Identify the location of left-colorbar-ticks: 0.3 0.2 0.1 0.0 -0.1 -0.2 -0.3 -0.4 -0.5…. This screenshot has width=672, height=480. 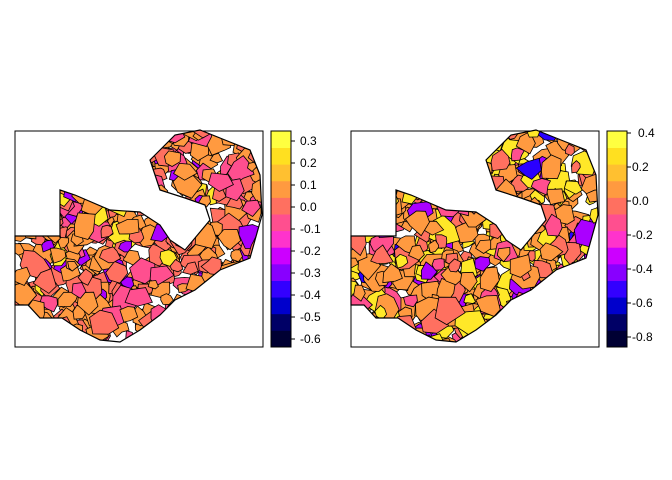
(310, 240).